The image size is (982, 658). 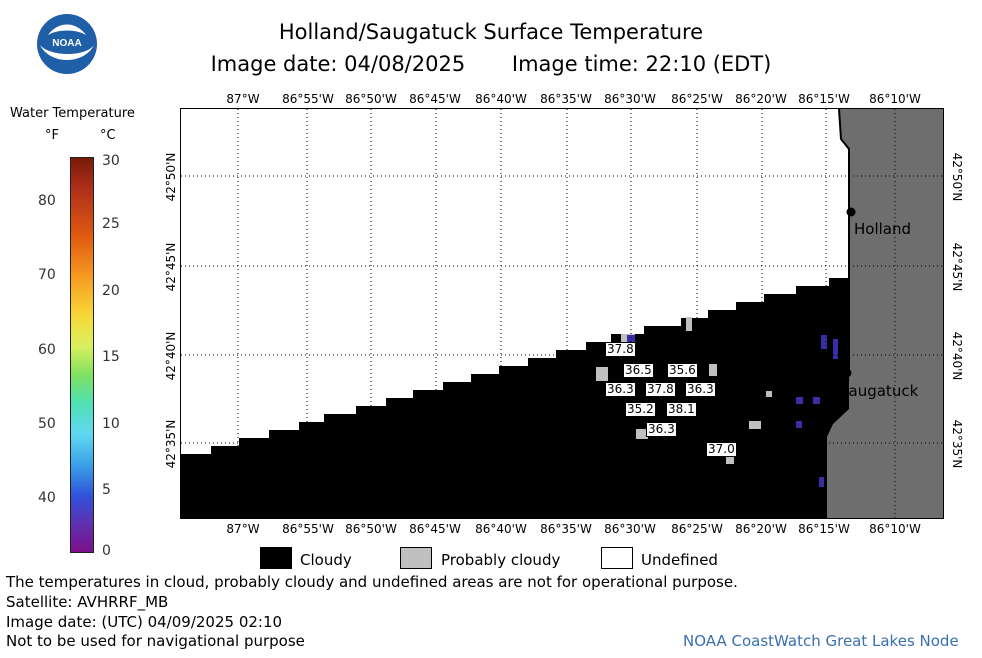 I want to click on navigation-warning: Not to be used for navigational purpose, so click(x=155, y=641).